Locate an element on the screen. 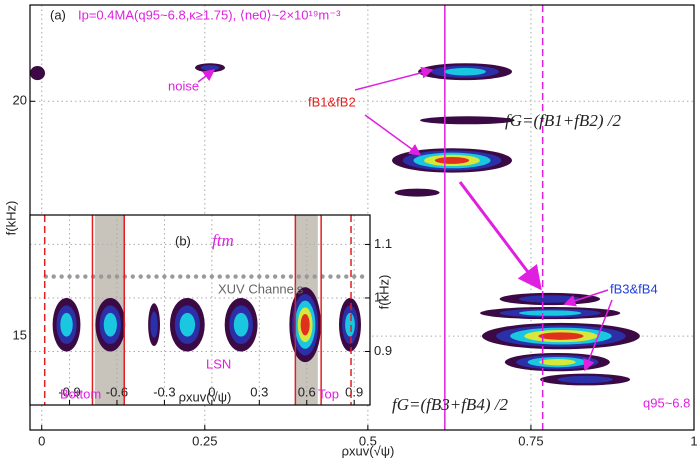 The width and height of the screenshot is (699, 463). x-tick-label: 0.75 is located at coordinates (530, 440).